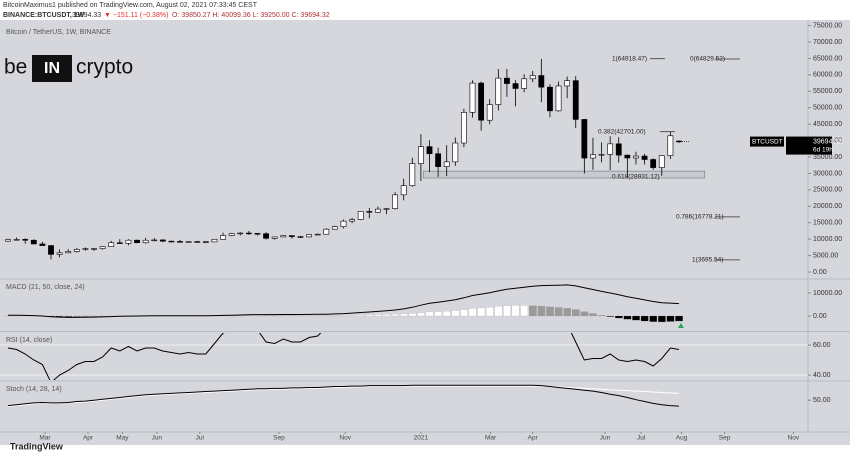 The image size is (850, 458). Describe the element at coordinates (157, 438) in the screenshot. I see `x-tick-label: Jun` at that location.